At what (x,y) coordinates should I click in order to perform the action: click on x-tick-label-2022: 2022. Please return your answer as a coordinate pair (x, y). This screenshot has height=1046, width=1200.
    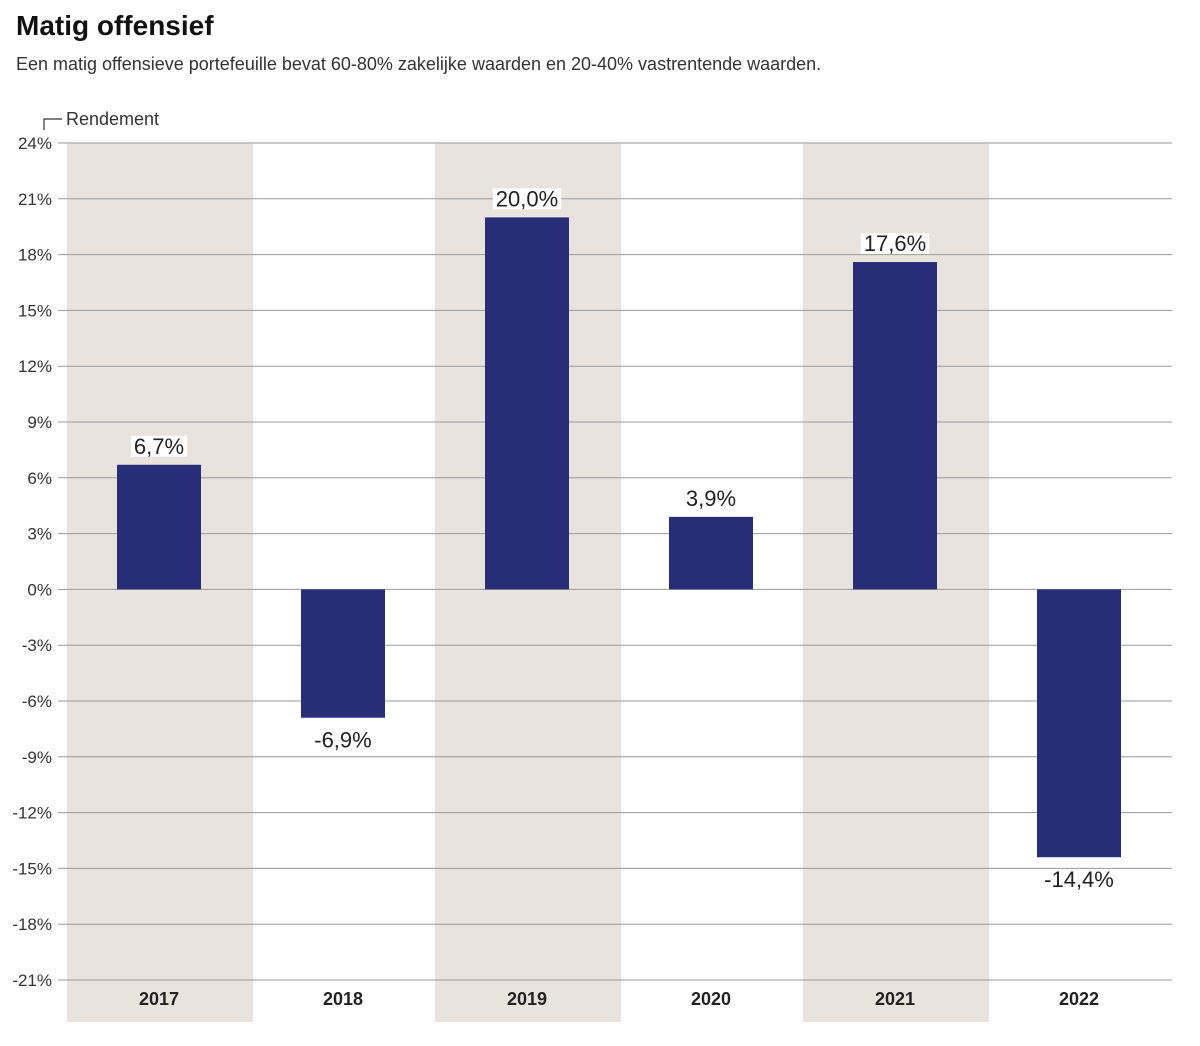
    Looking at the image, I should click on (1079, 999).